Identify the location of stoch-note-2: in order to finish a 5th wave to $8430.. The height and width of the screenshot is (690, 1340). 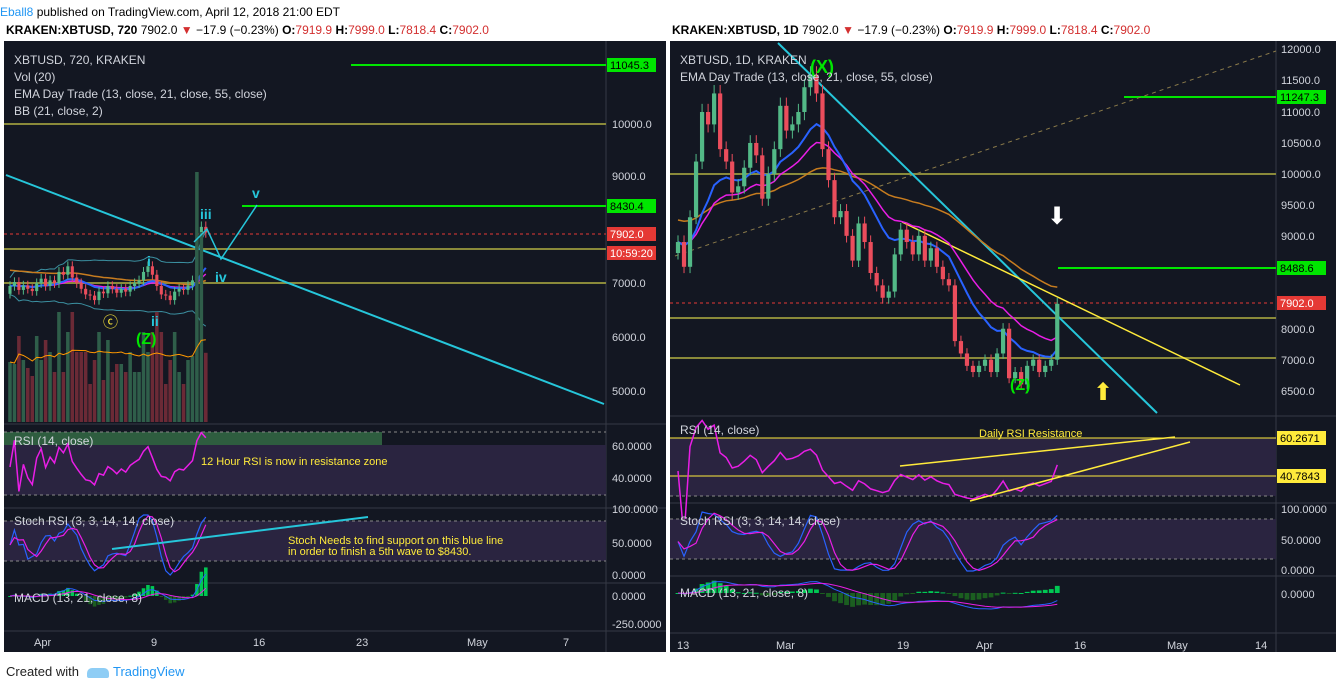
(379, 552).